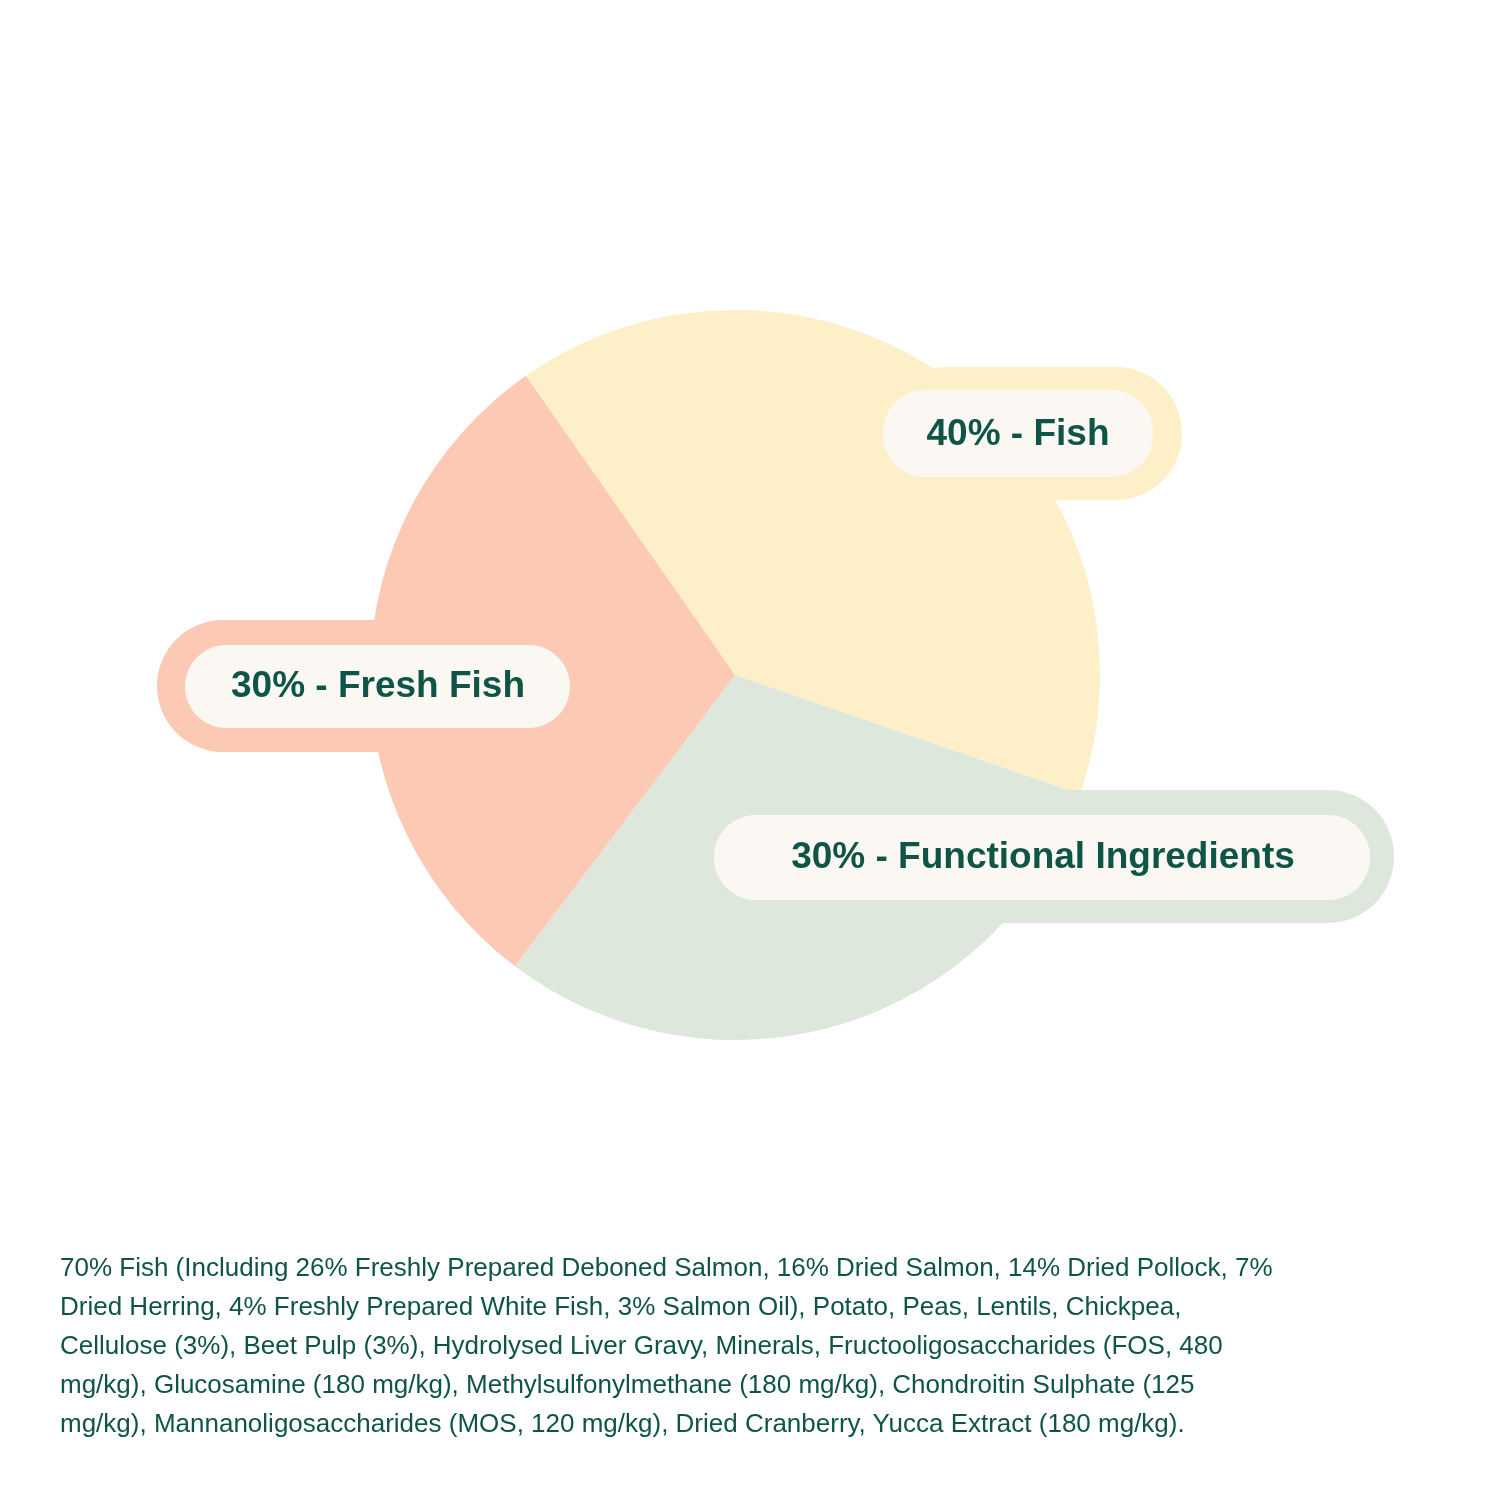  What do you see at coordinates (666, 1345) in the screenshot?
I see `text: 70% Fish (Including 26% Freshly Prepared Deboned Salmon, 16% Dried Salmon, 14% Dried Pollock, 7% Dried Herring, 4% Freshly Prepared White Fish, 3% Salmon Oil), Potato, Peas, Lentils, Chickpea, Cellulose (3%), Beet Pulp (3%), Hydrolysed Liver Gravy, Minerals, Fructooligosaccharides (FOS, 480 mg/kg), Glucosamine (180 mg/kg), Methylsulfonylmethane (180 mg/kg), Chondroitin Sulphate (125 mg/kg), Mannanoligosaccharides (MOS, 120 mg/kg), Dried Cranberry, Yucca Extract (180 mg/kg).` at bounding box center [666, 1345].